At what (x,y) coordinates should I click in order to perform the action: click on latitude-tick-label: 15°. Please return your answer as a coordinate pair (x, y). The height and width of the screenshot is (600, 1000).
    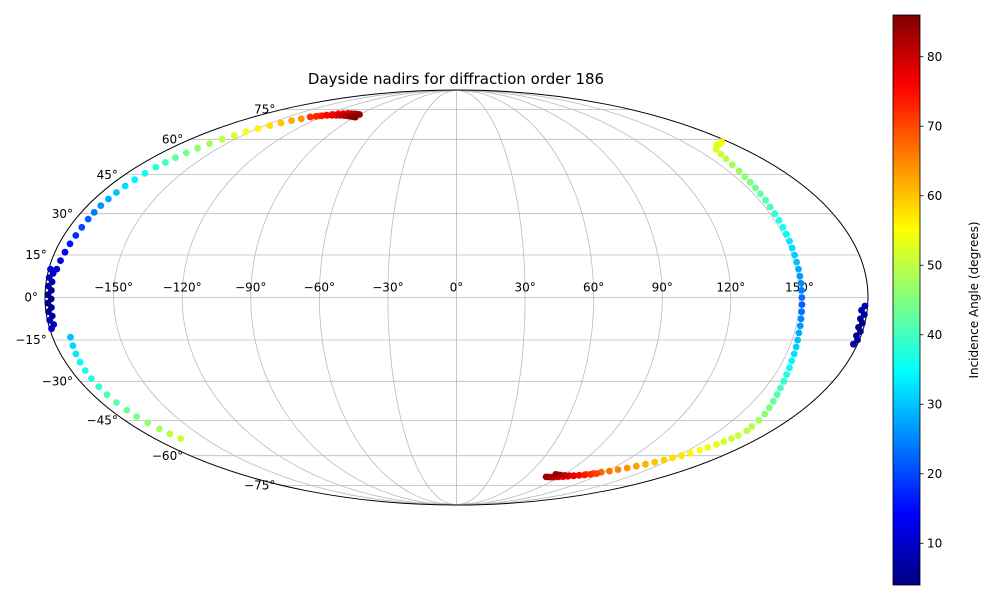
    Looking at the image, I should click on (35, 255).